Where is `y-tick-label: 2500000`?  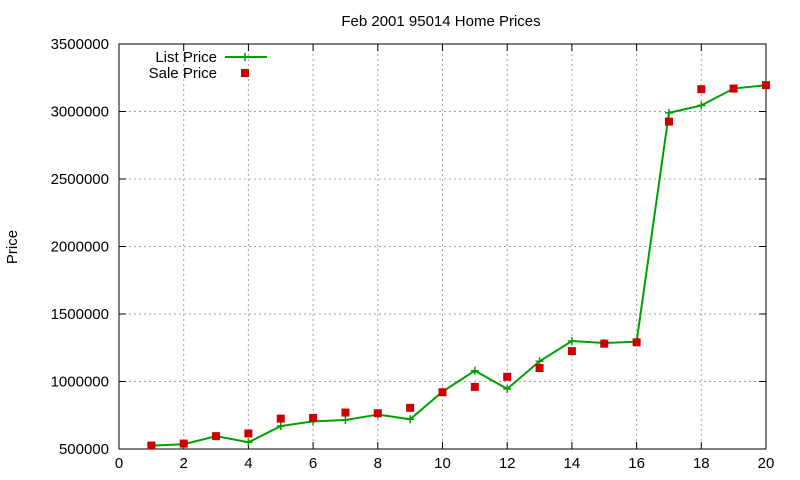 y-tick-label: 2500000 is located at coordinates (80, 179).